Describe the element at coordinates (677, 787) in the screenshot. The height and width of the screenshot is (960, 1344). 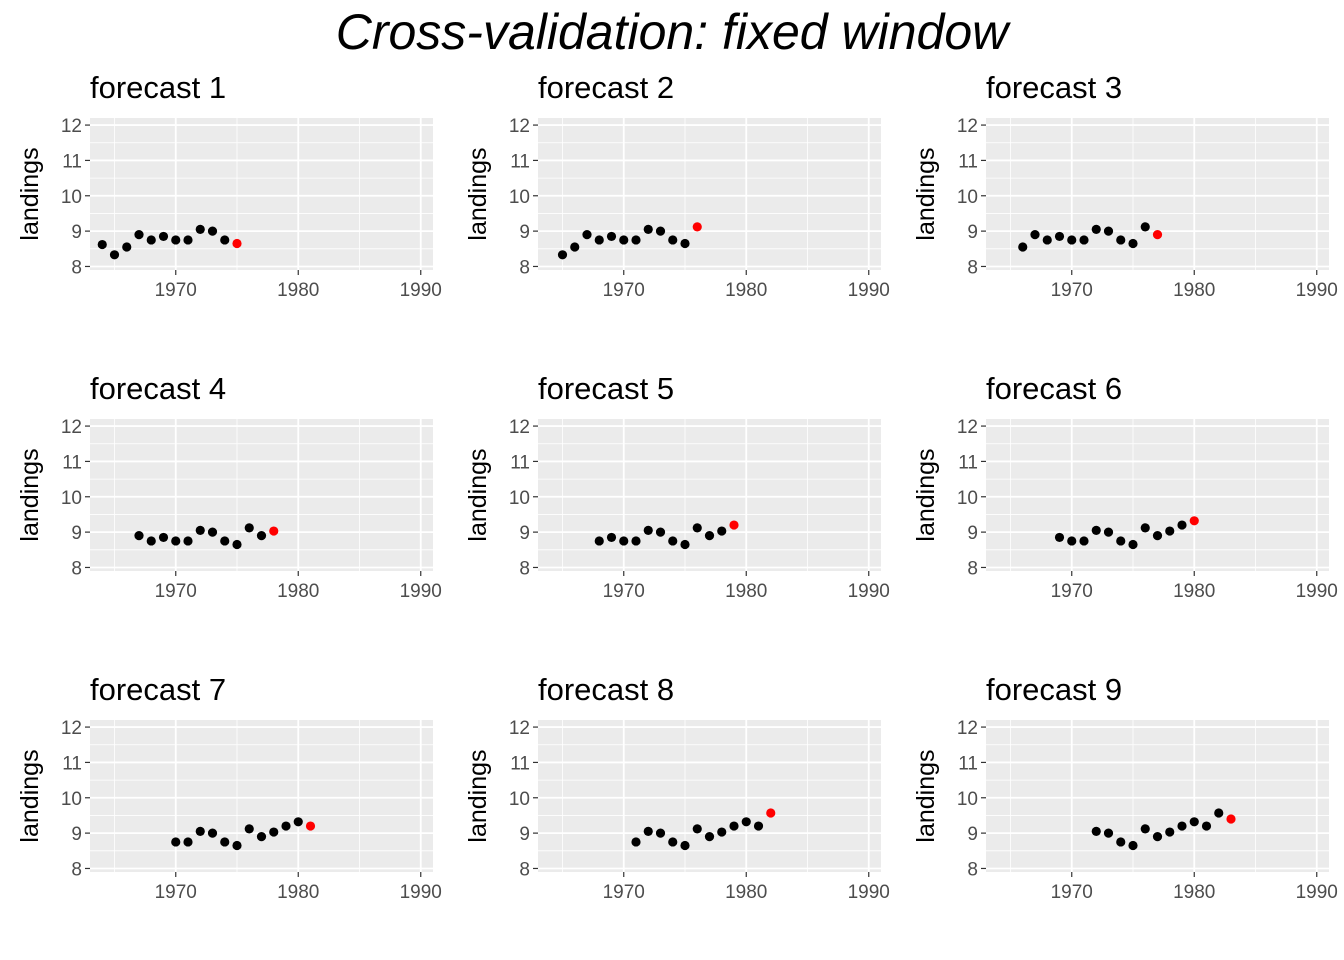
I see `panel-8: forecast 8 1970 1980 1990 8 9 10 11 12 landings` at that location.